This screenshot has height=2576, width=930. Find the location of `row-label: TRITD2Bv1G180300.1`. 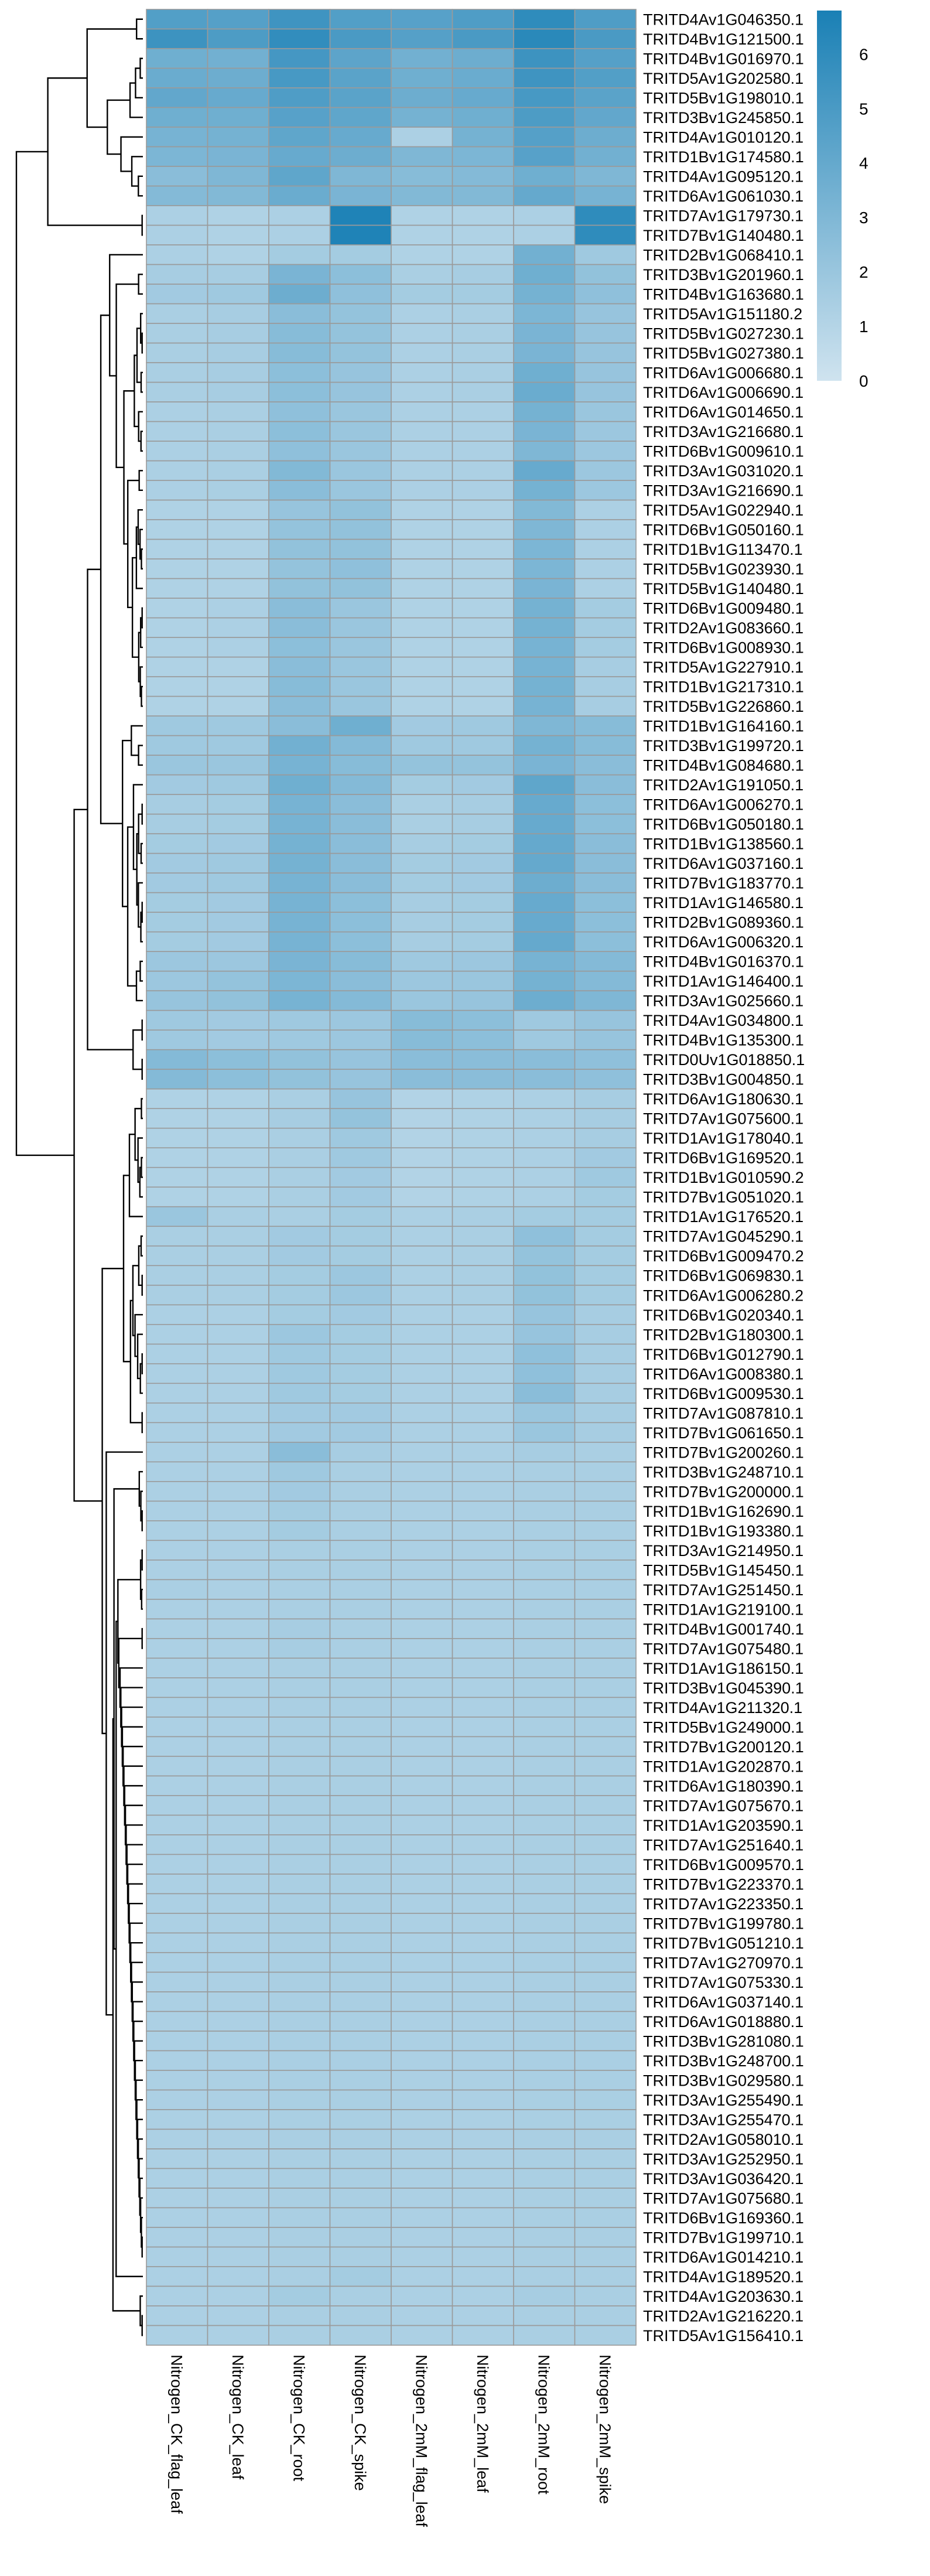

row-label: TRITD2Bv1G180300.1 is located at coordinates (724, 1334).